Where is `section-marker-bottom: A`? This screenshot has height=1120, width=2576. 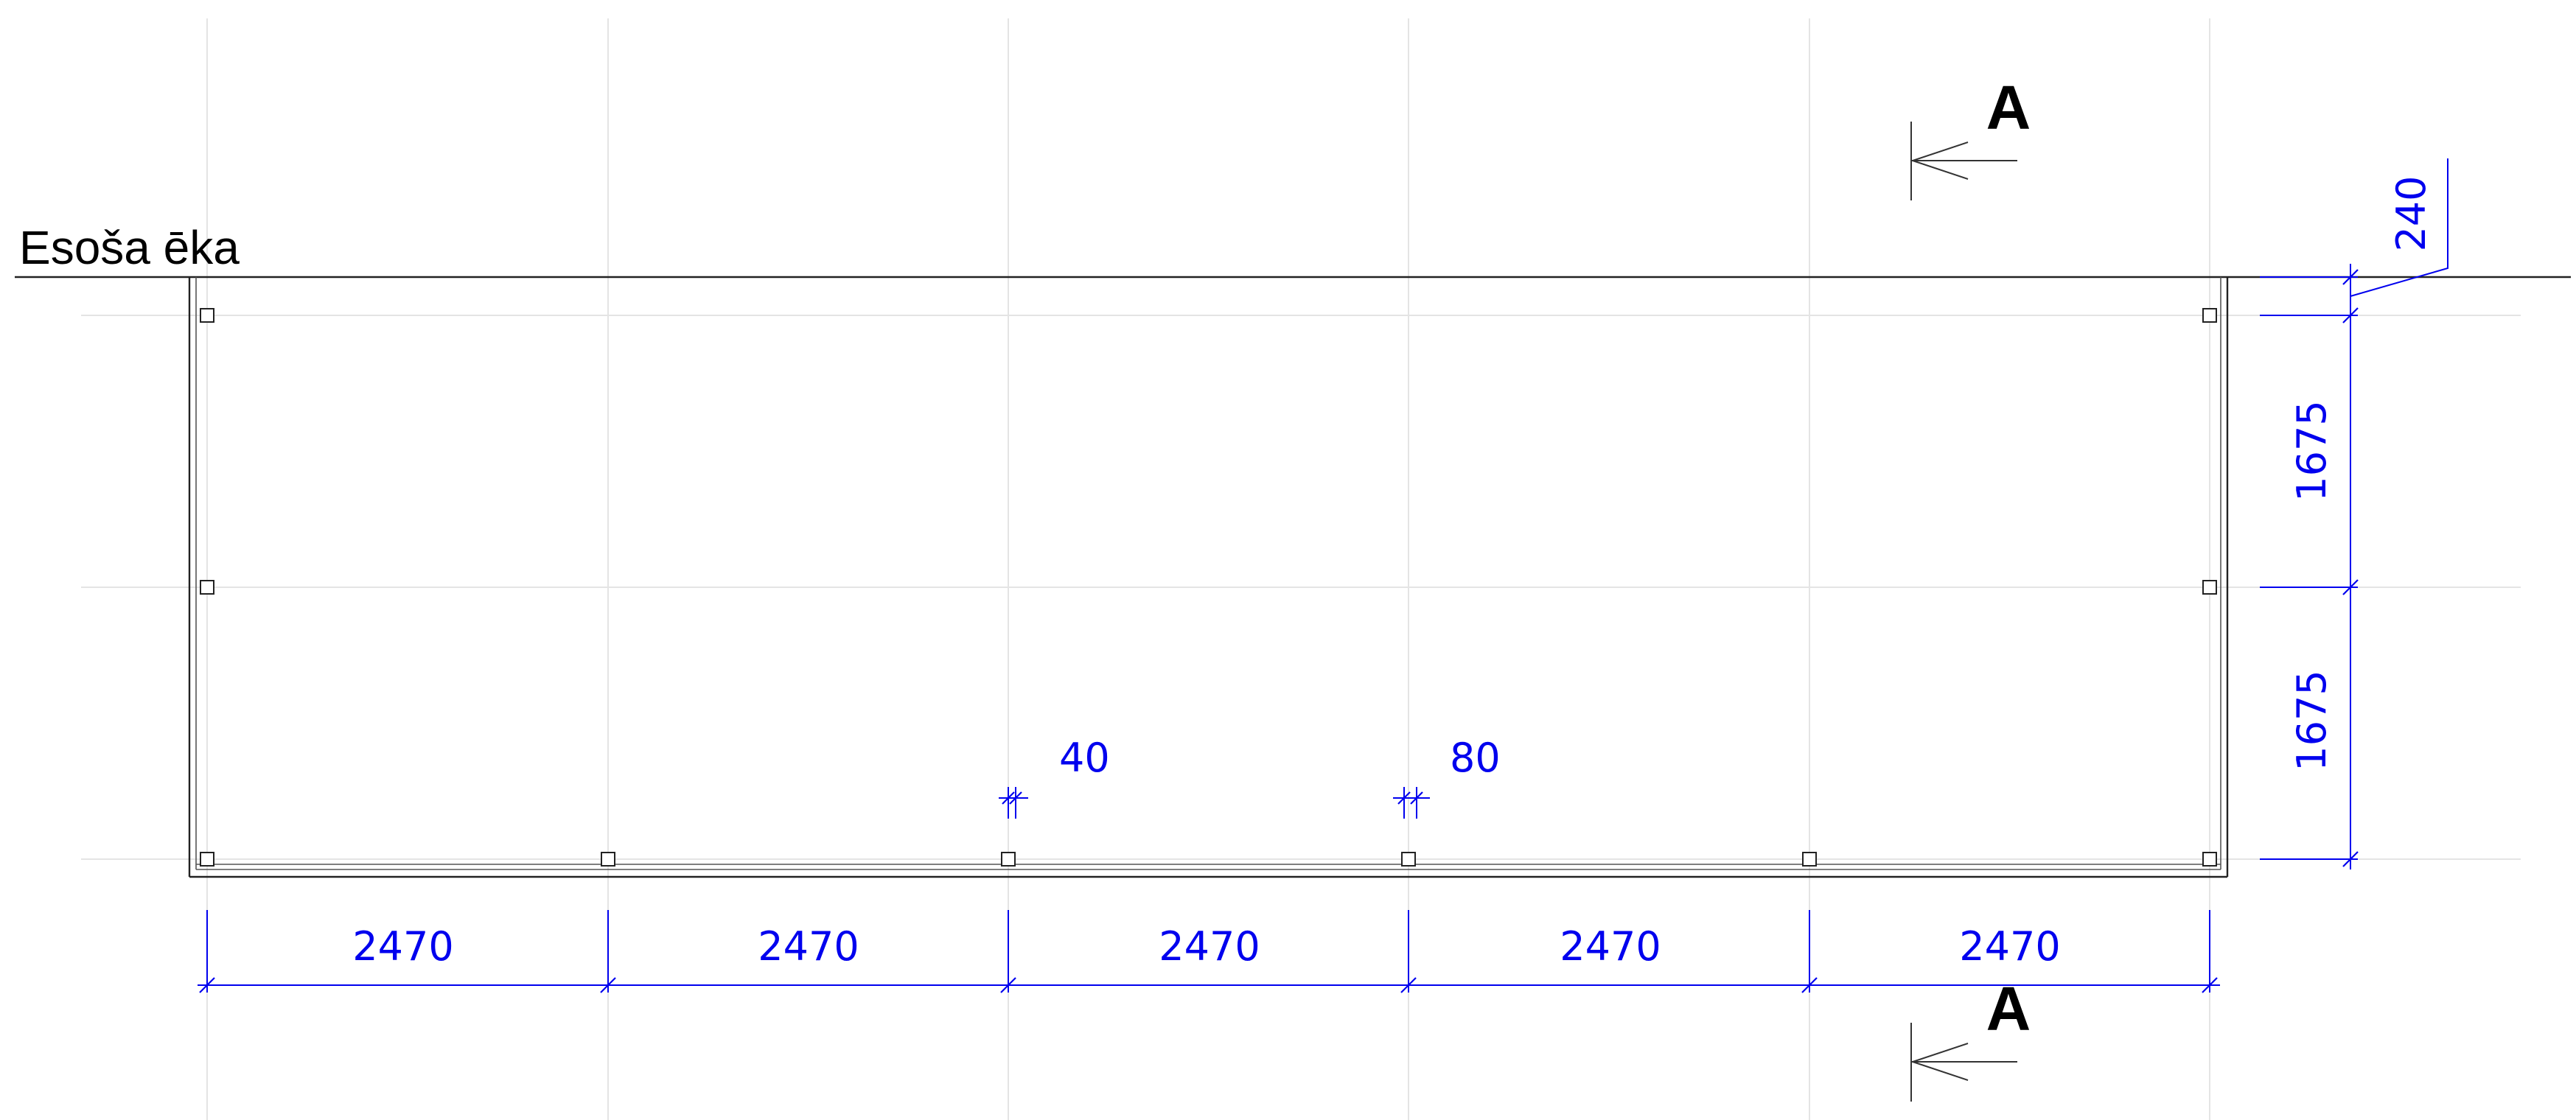
section-marker-bottom: A is located at coordinates (1970, 1038).